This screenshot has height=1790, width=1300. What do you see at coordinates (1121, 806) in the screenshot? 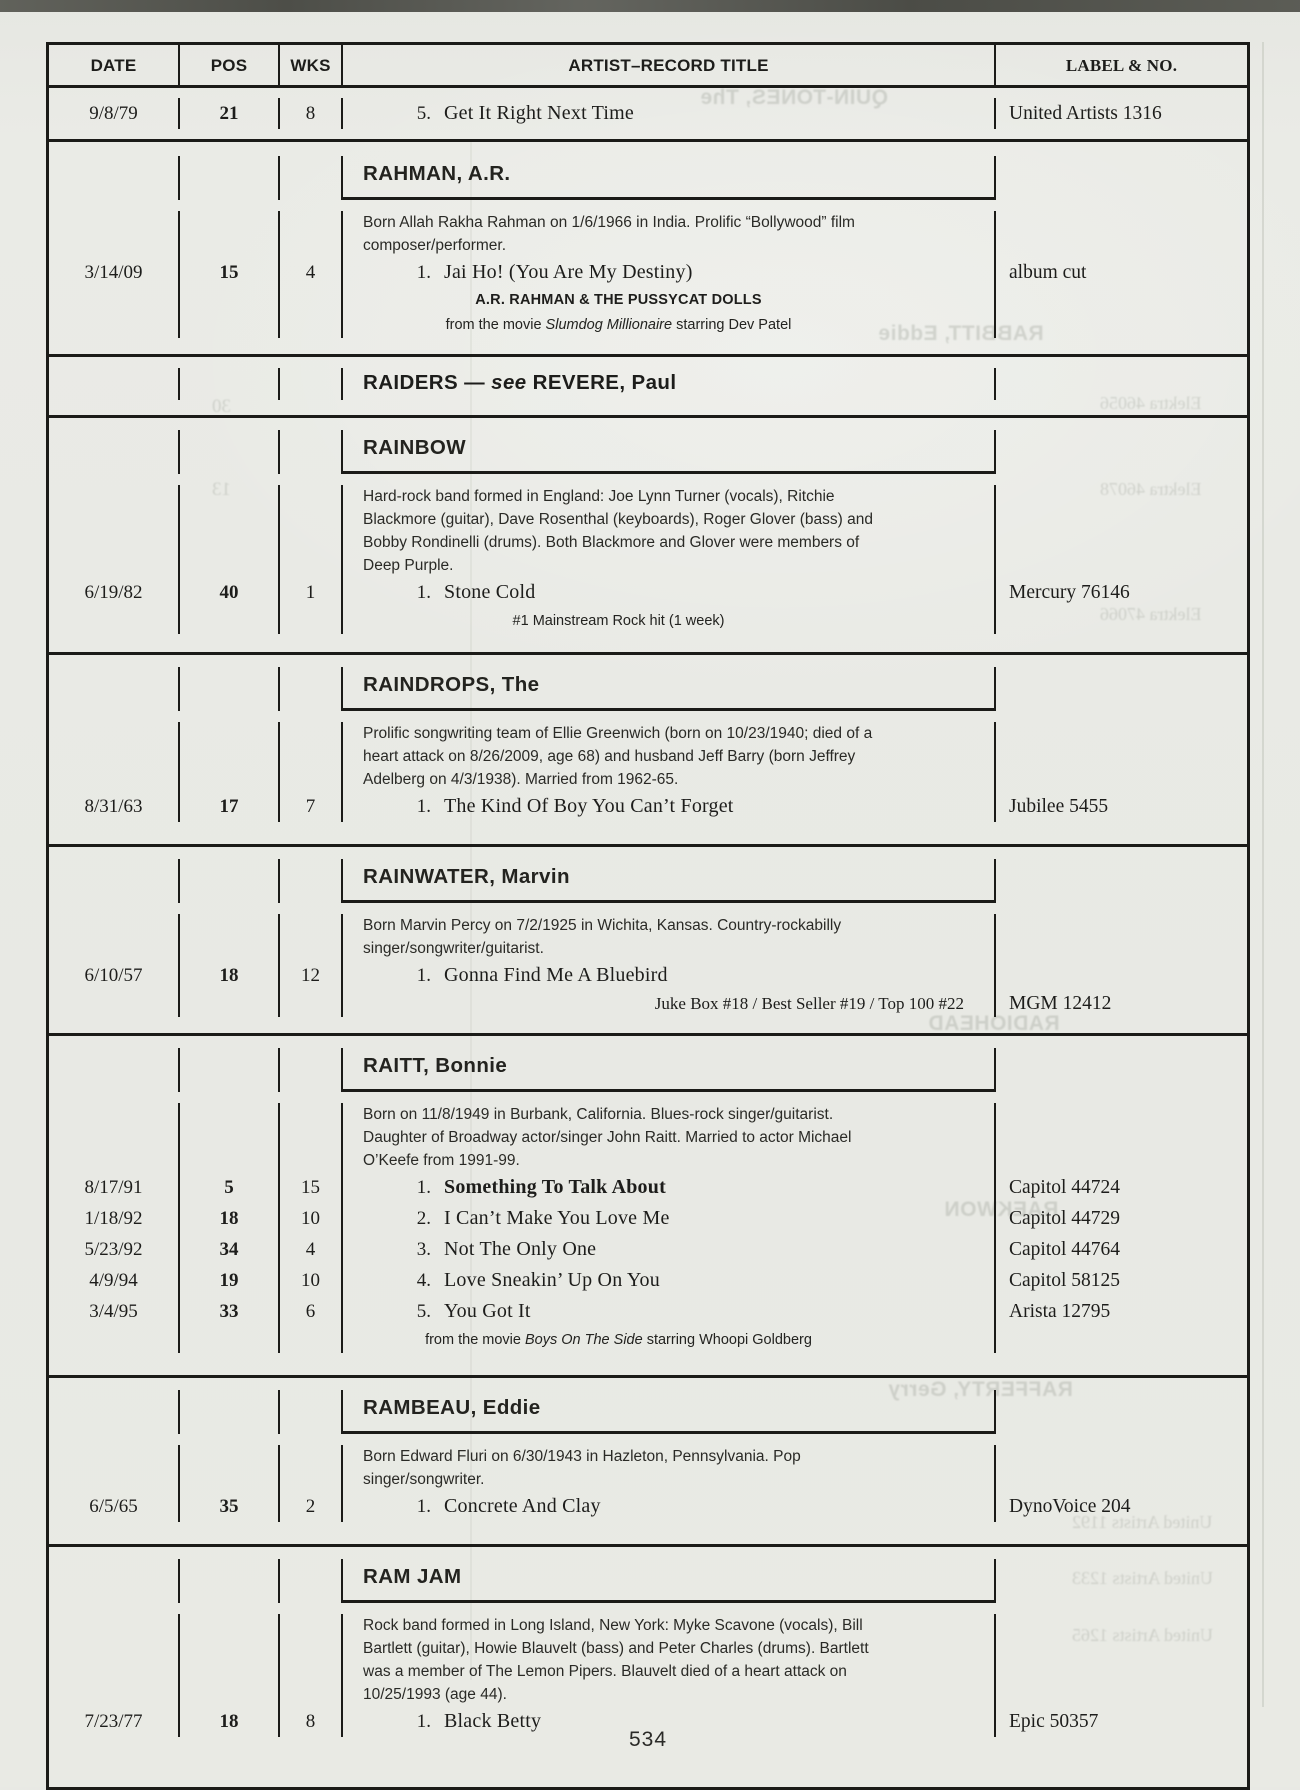
I see `label-cell: Jubilee 5455` at bounding box center [1121, 806].